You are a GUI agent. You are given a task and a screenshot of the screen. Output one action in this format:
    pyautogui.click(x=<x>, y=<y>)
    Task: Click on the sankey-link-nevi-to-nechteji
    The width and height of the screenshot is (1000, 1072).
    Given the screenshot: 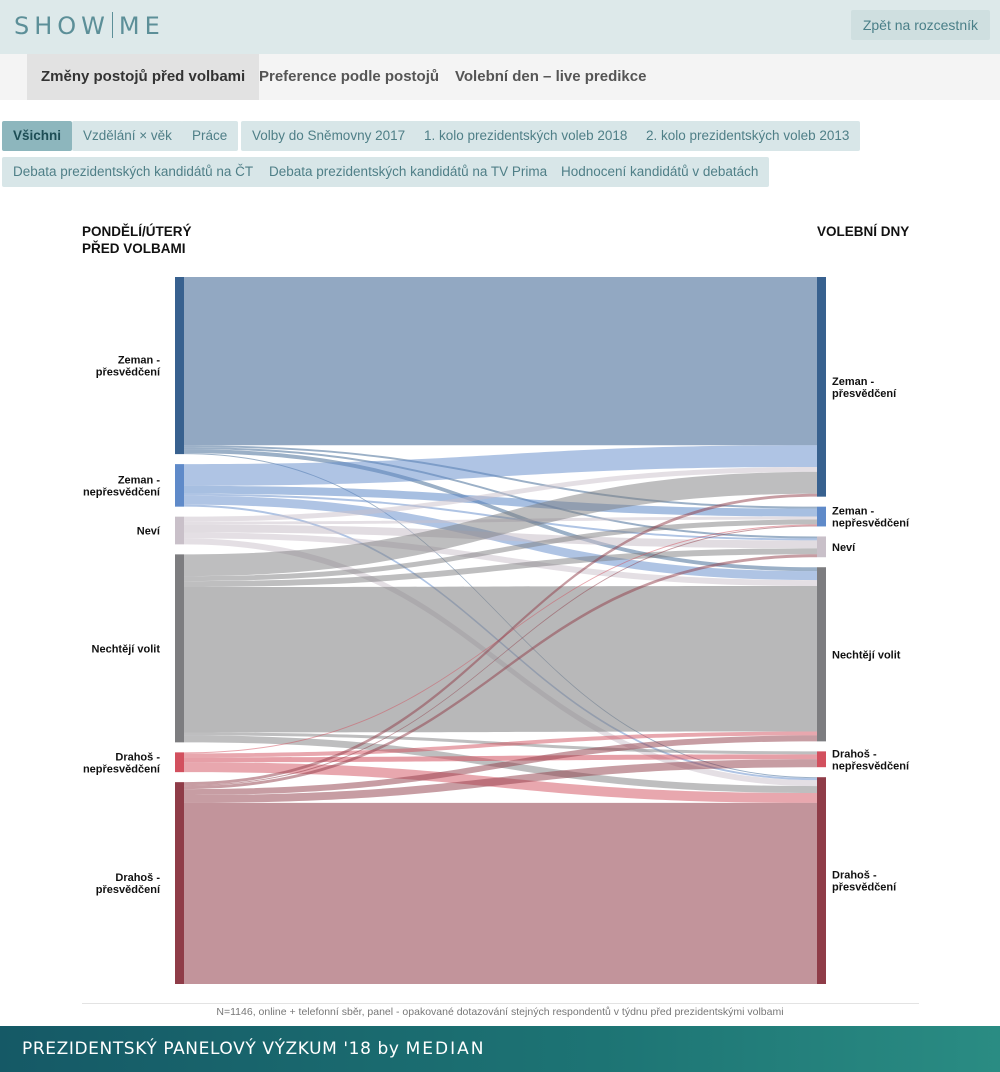 What is the action you would take?
    pyautogui.click(x=500, y=559)
    